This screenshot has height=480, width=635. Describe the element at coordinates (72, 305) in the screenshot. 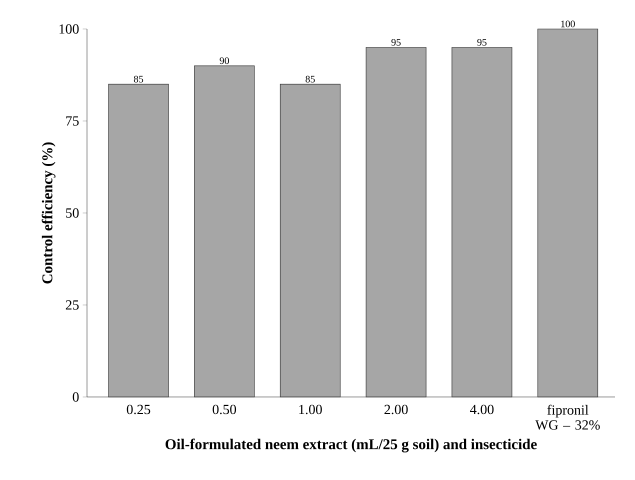

I see `y-tick-label: 25` at that location.